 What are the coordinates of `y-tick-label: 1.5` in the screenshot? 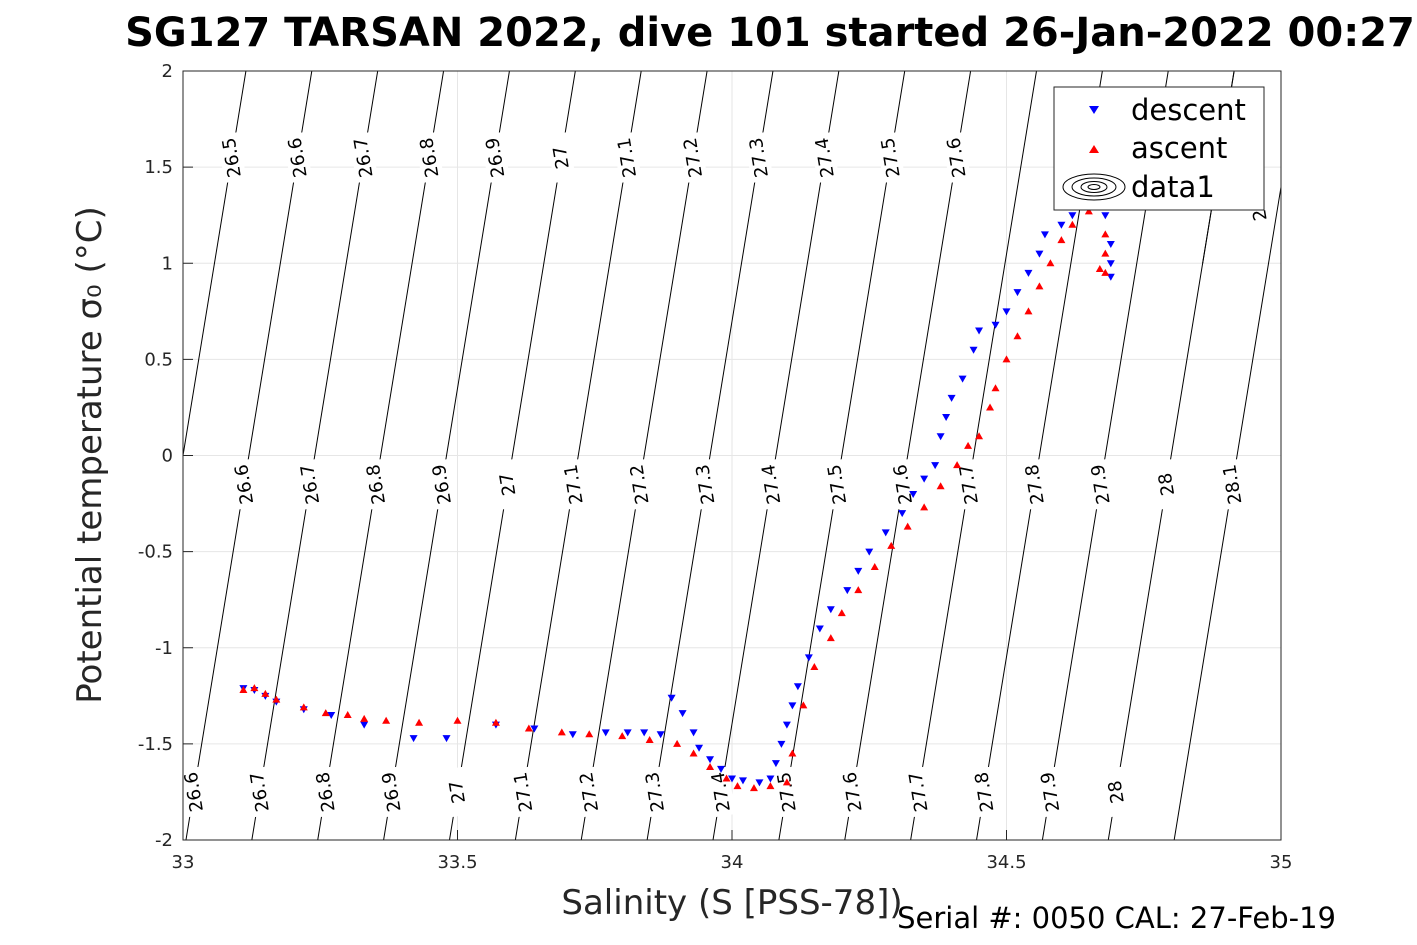 It's located at (158, 167).